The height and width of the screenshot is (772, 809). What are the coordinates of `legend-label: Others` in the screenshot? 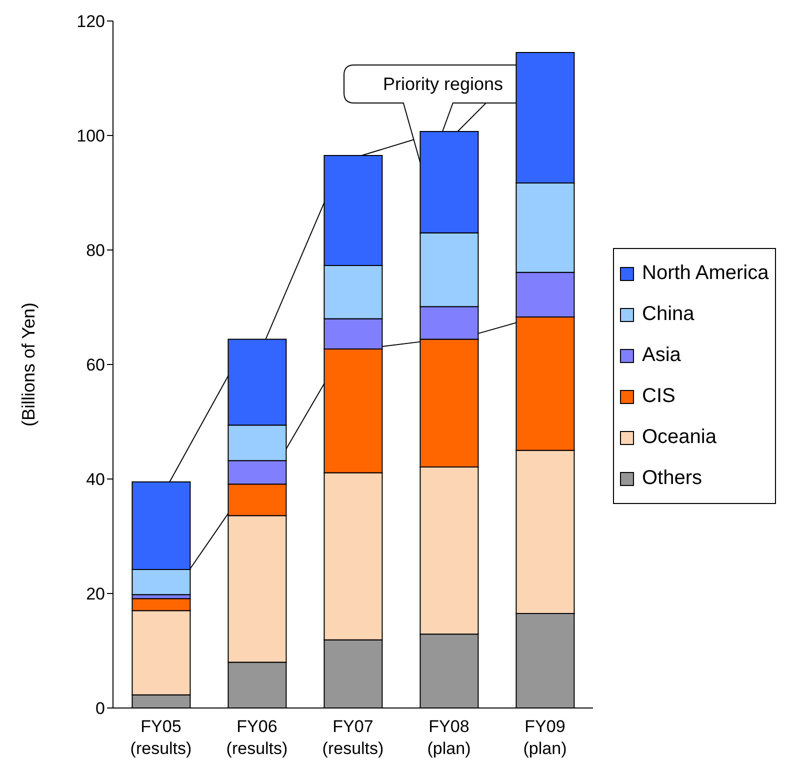 It's located at (672, 478).